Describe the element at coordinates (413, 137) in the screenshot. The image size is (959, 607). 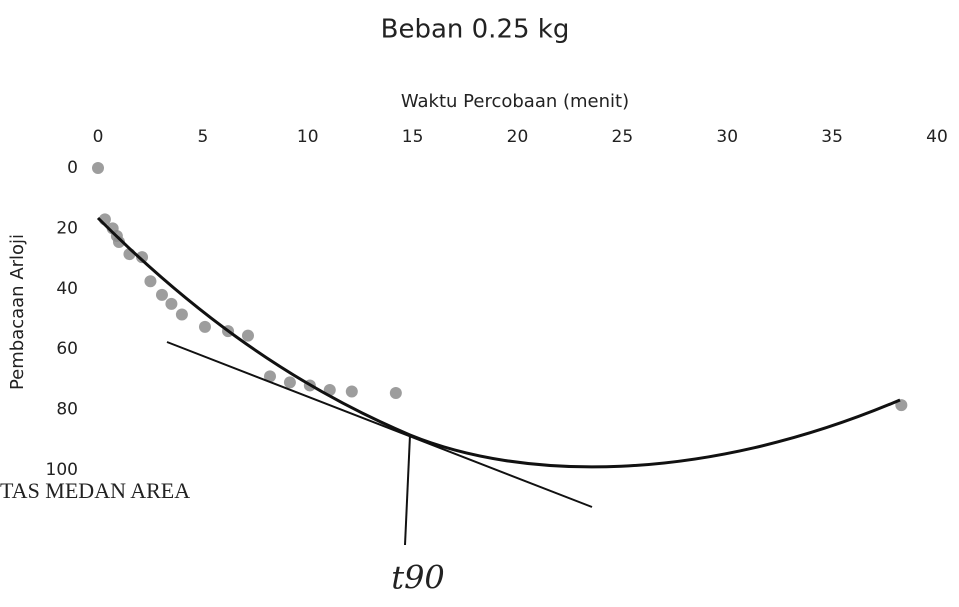
I see `x-tick-label: 15` at that location.